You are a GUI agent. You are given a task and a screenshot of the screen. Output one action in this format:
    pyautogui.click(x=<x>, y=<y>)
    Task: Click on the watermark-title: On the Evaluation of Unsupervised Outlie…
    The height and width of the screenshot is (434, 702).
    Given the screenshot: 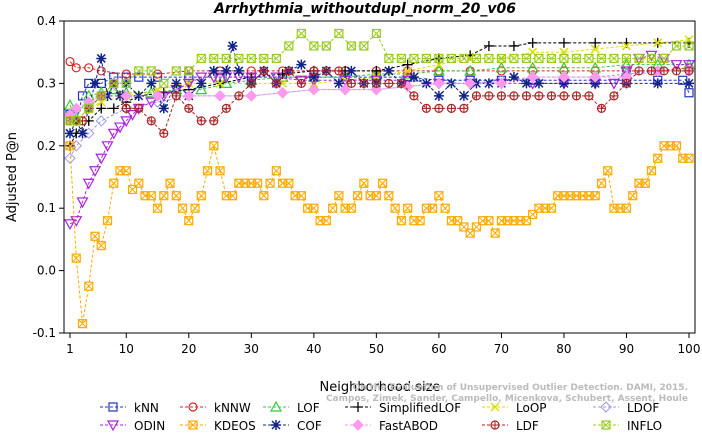 What is the action you would take?
    pyautogui.click(x=520, y=388)
    